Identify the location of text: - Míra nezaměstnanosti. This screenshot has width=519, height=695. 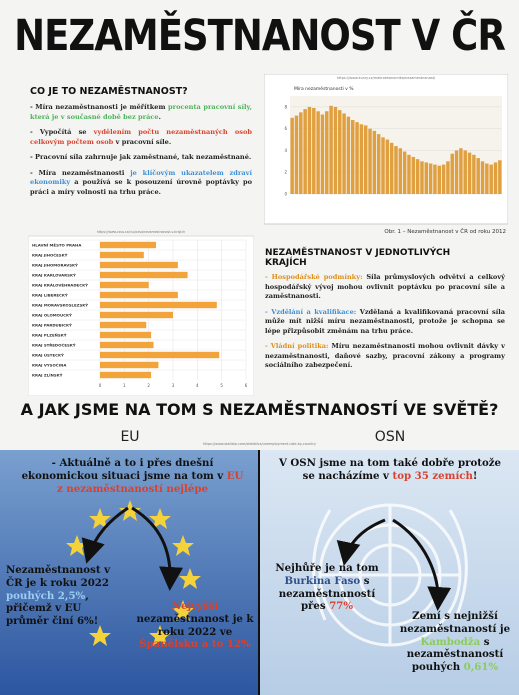
(80, 172).